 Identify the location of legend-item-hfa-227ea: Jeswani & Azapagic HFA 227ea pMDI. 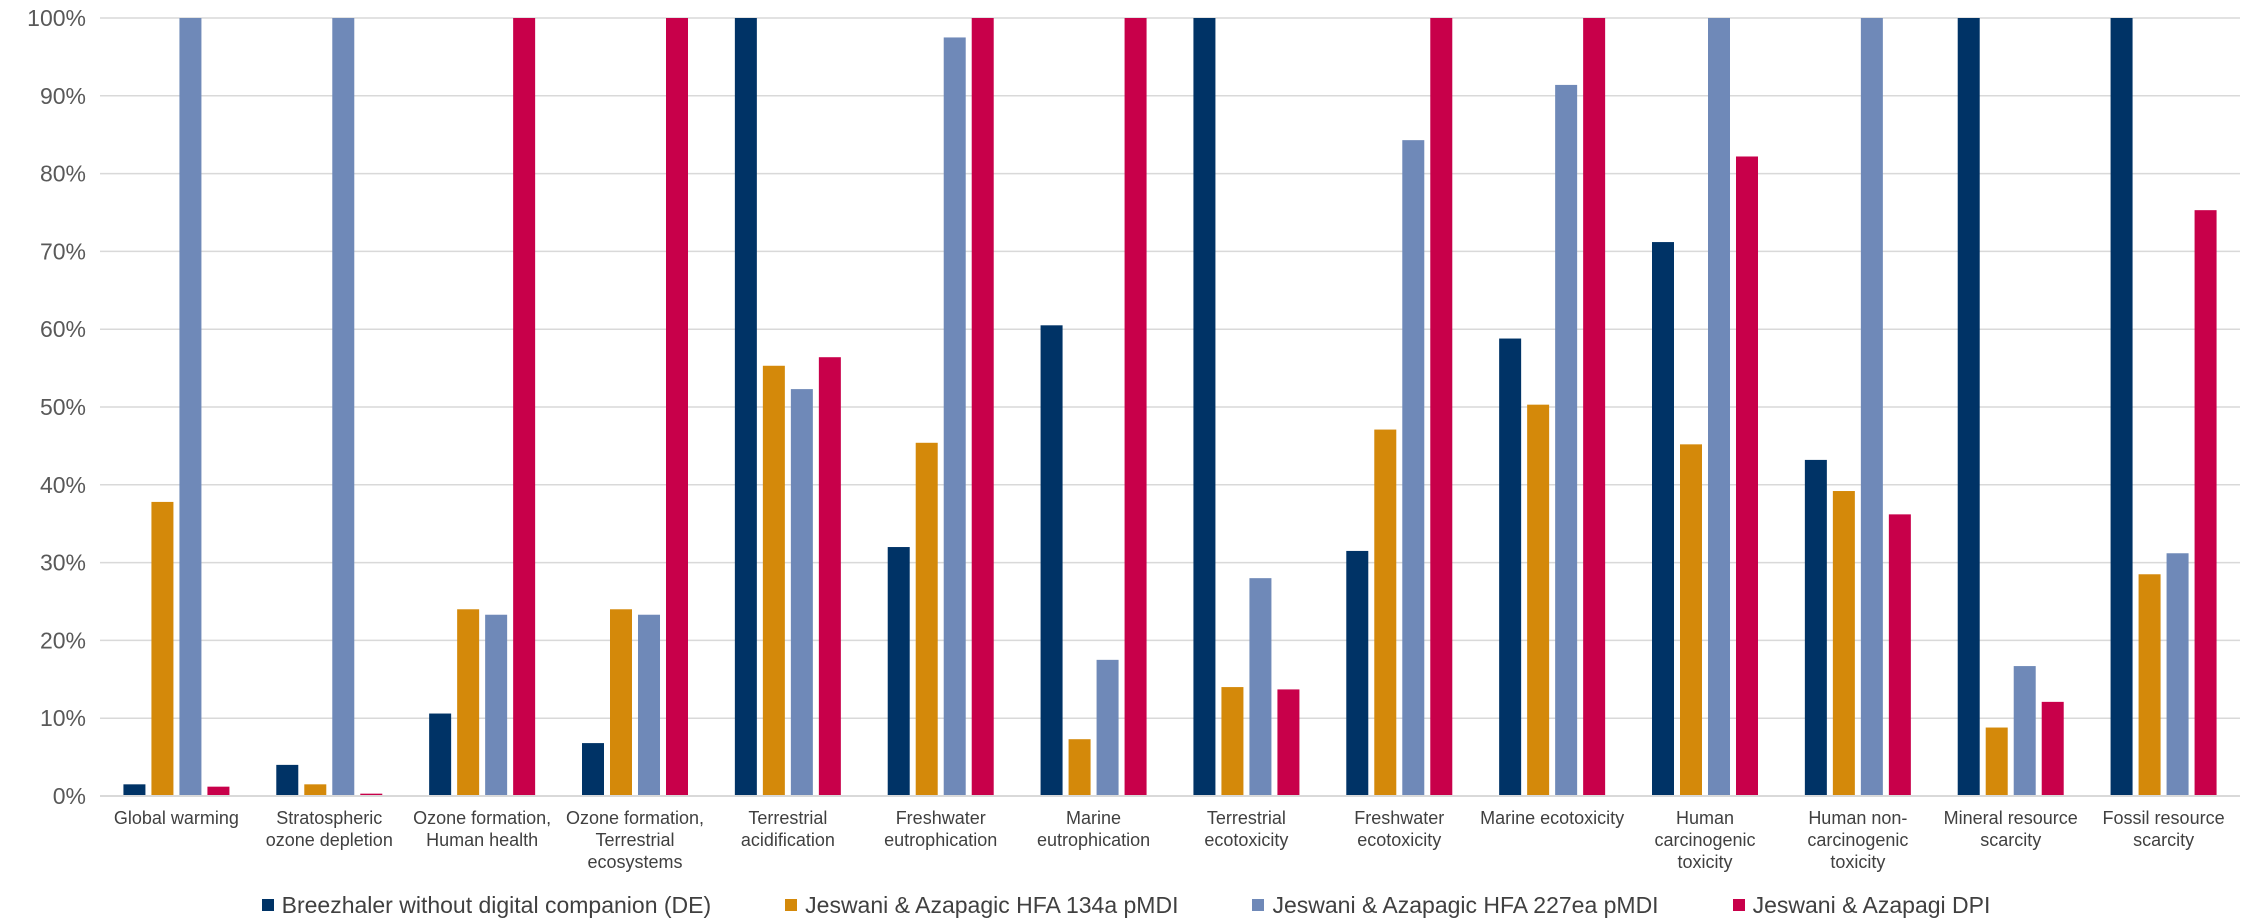
(1455, 905).